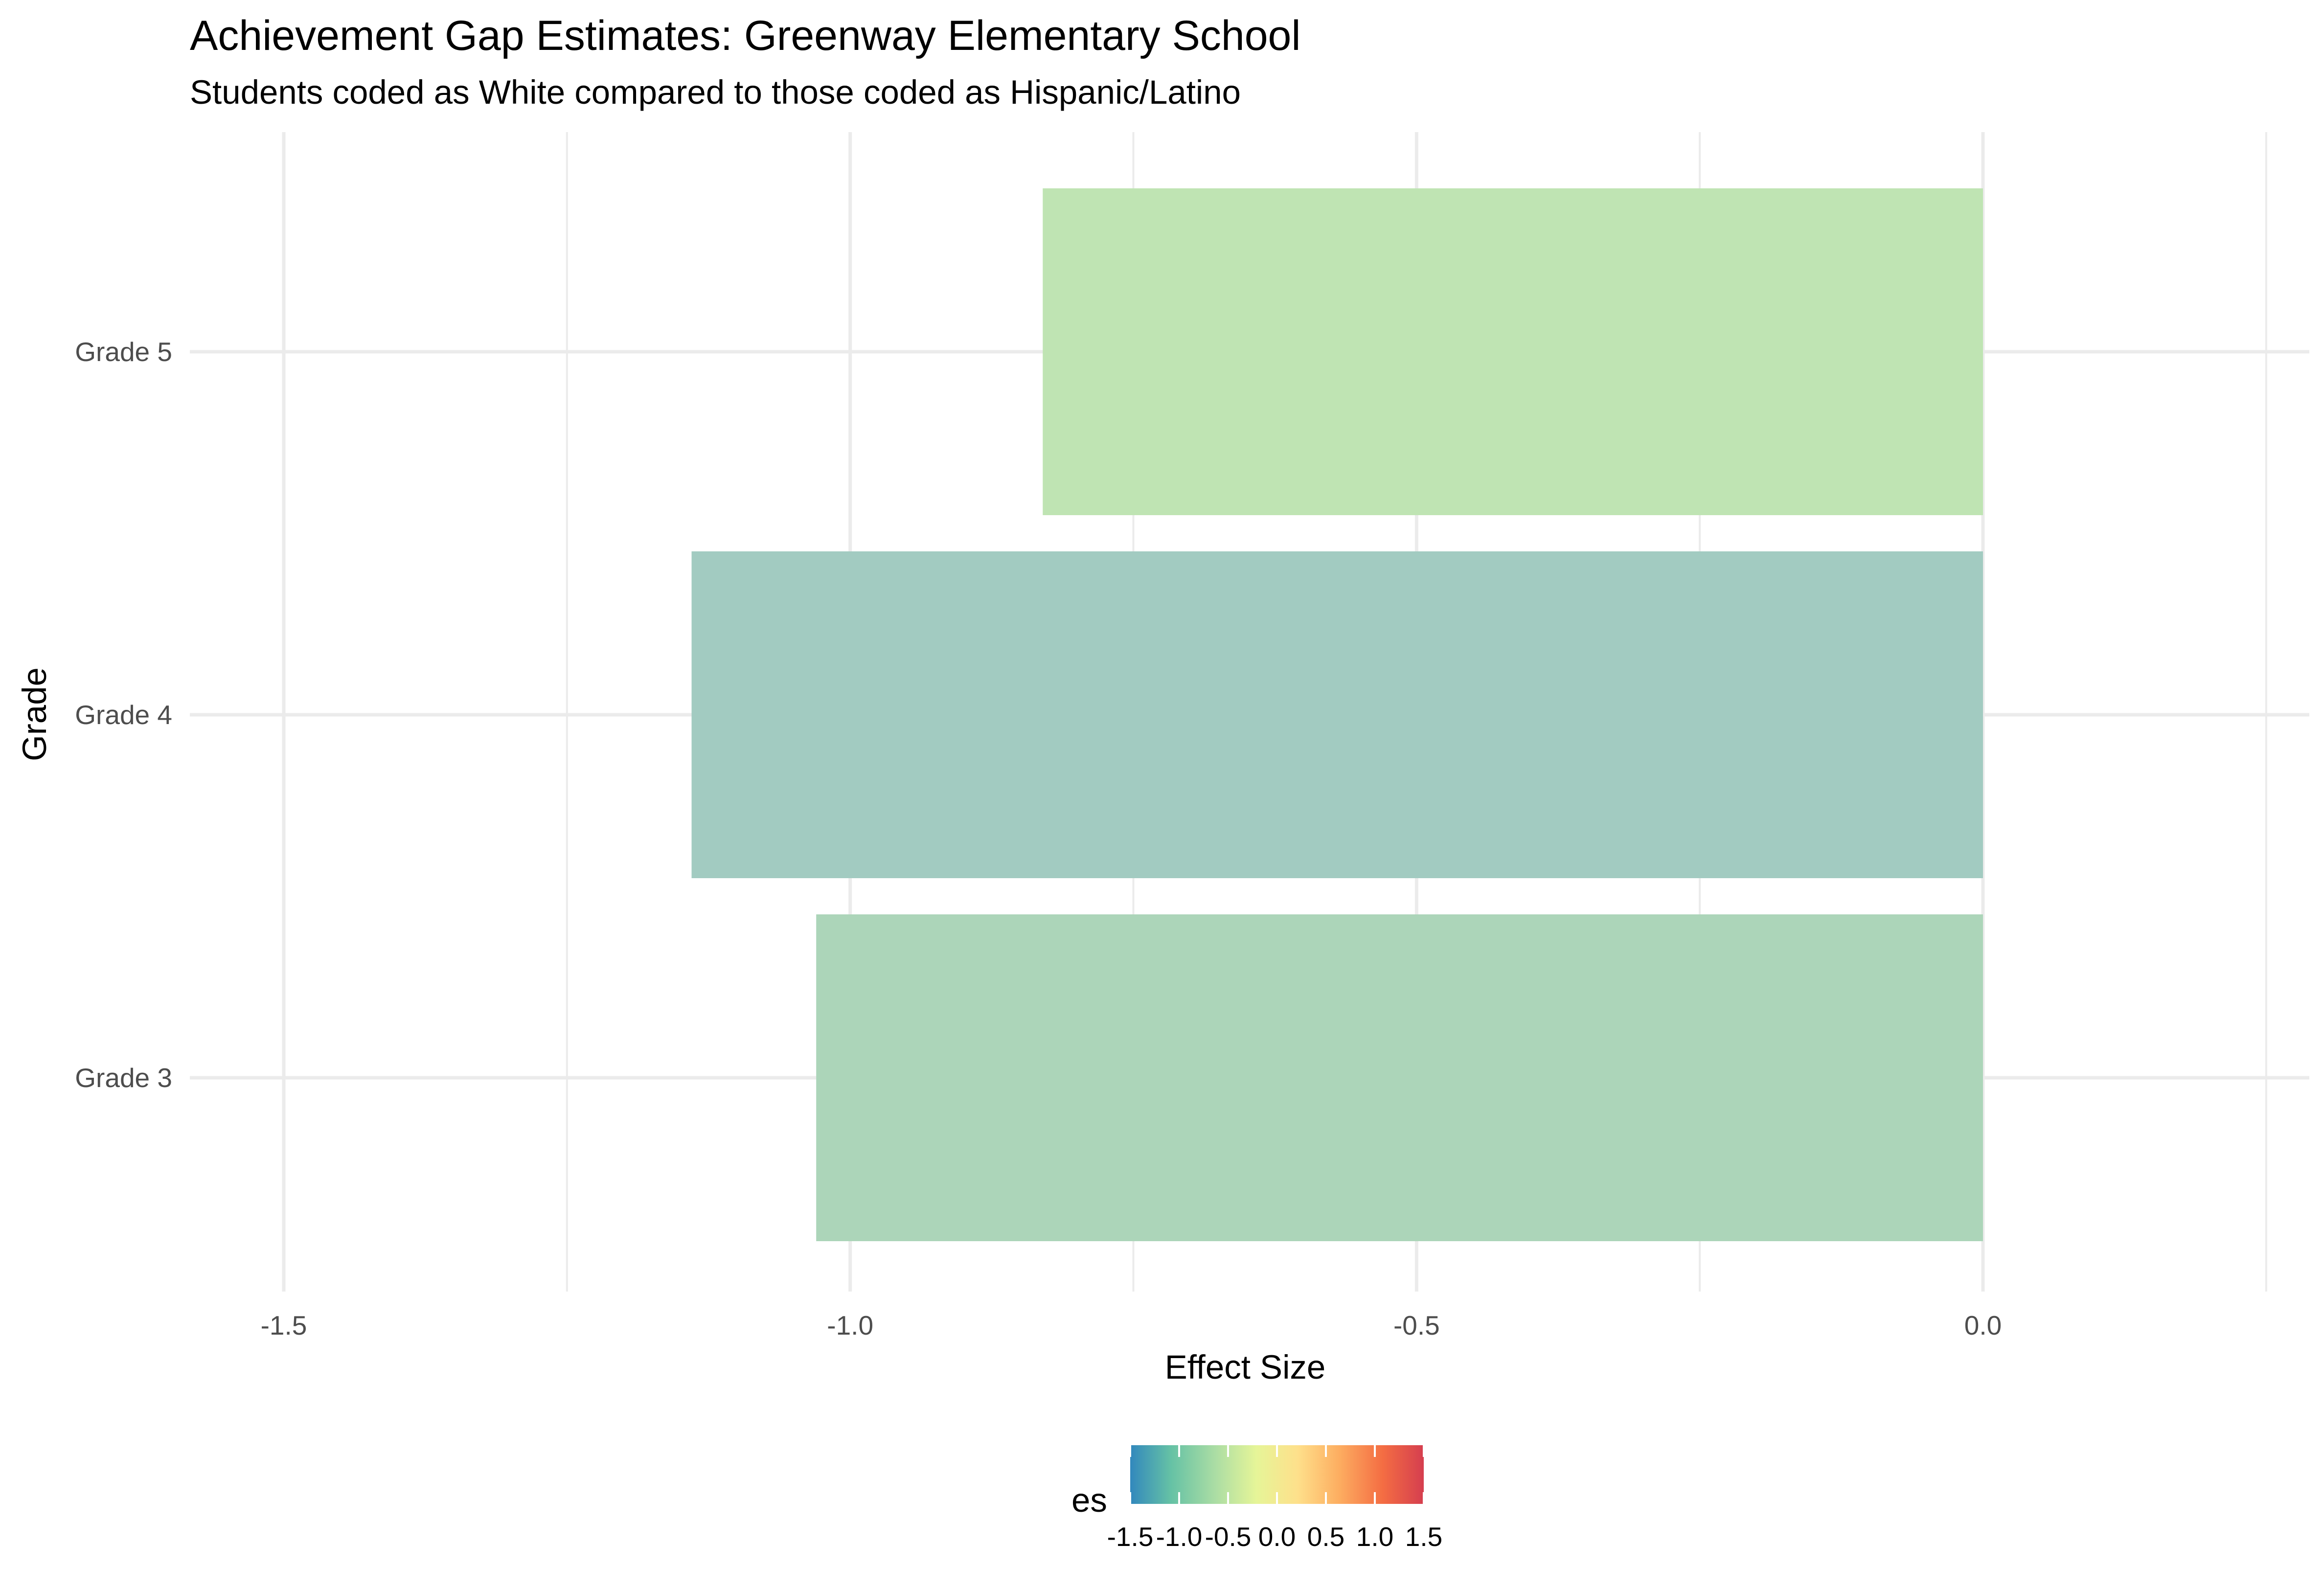  Describe the element at coordinates (1274, 1499) in the screenshot. I see `colorbar-ticks: -1.5 -1.0 -0.5 0.0 0.5 1.0 1.5` at that location.